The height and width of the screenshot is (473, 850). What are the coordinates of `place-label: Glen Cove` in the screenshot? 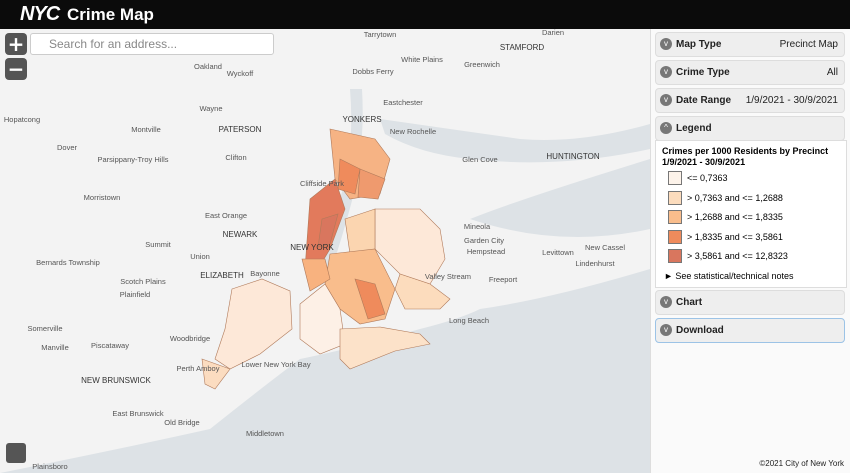 It's located at (479, 159).